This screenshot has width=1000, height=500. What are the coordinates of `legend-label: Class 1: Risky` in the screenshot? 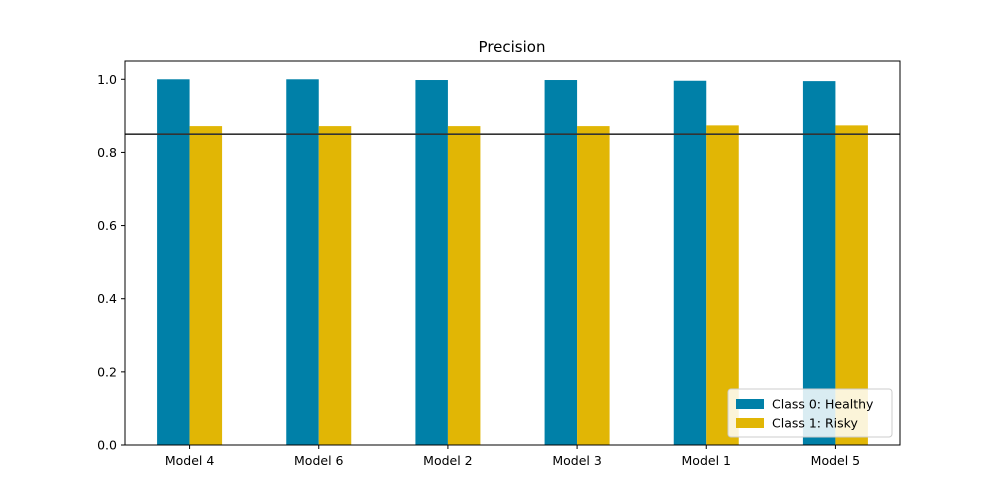 It's located at (815, 423).